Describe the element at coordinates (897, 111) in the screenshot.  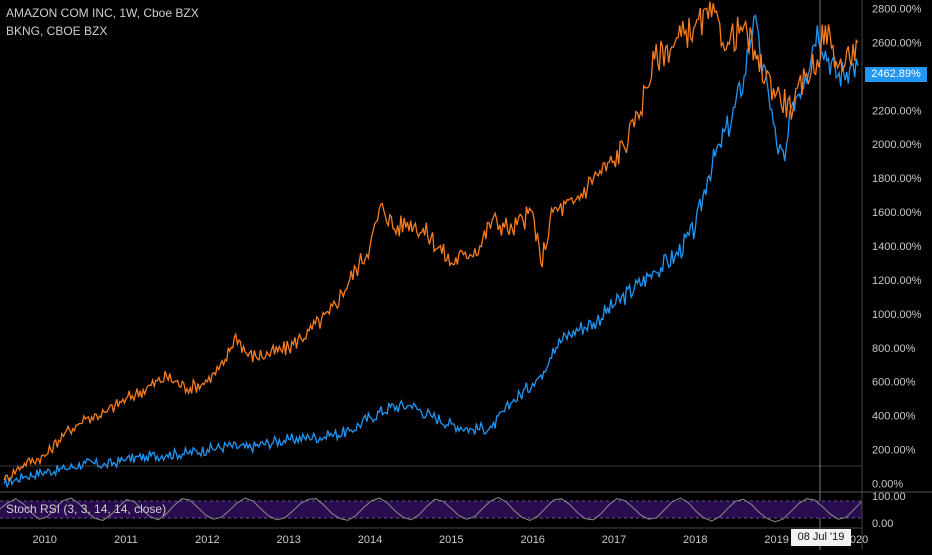
I see `price-axis-tick-label: 2200.00%` at that location.